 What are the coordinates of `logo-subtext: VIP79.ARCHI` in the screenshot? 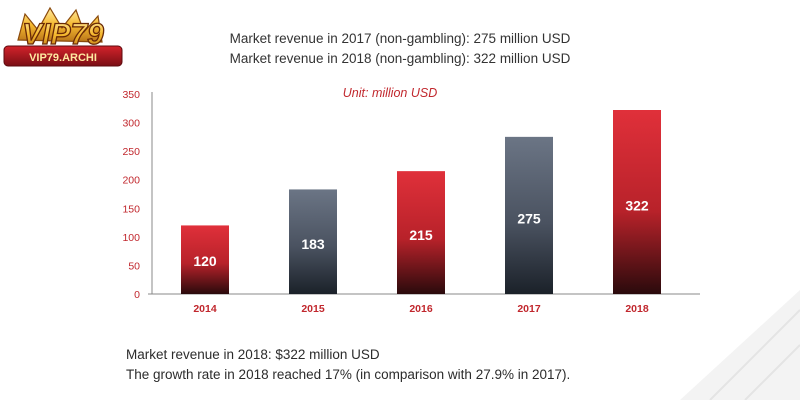 It's located at (63, 58).